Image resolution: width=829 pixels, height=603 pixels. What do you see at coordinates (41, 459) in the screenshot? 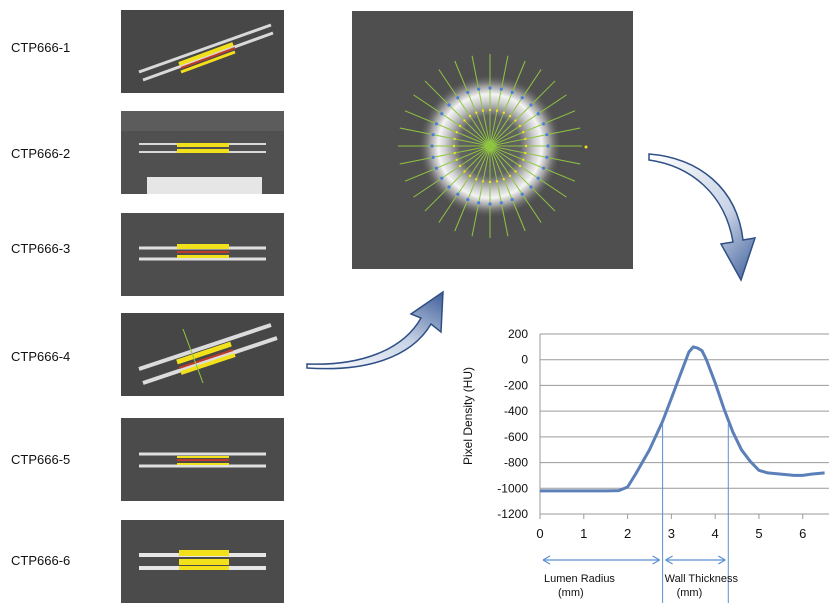
I see `phantom-label-5: CTP666-5` at bounding box center [41, 459].